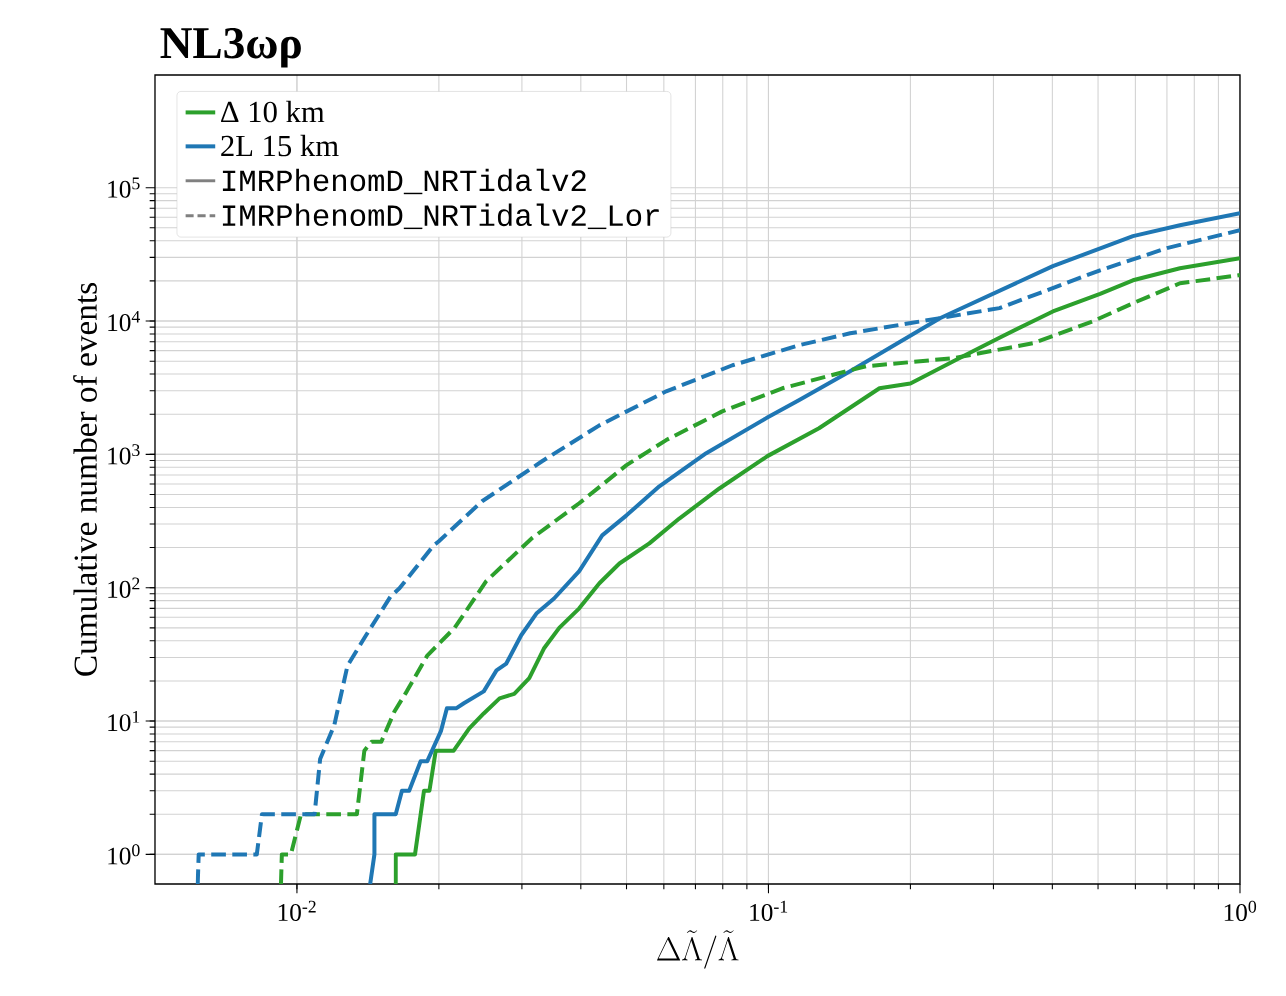  I want to click on x-tick-label: 10$^{0}$, so click(1240, 911).